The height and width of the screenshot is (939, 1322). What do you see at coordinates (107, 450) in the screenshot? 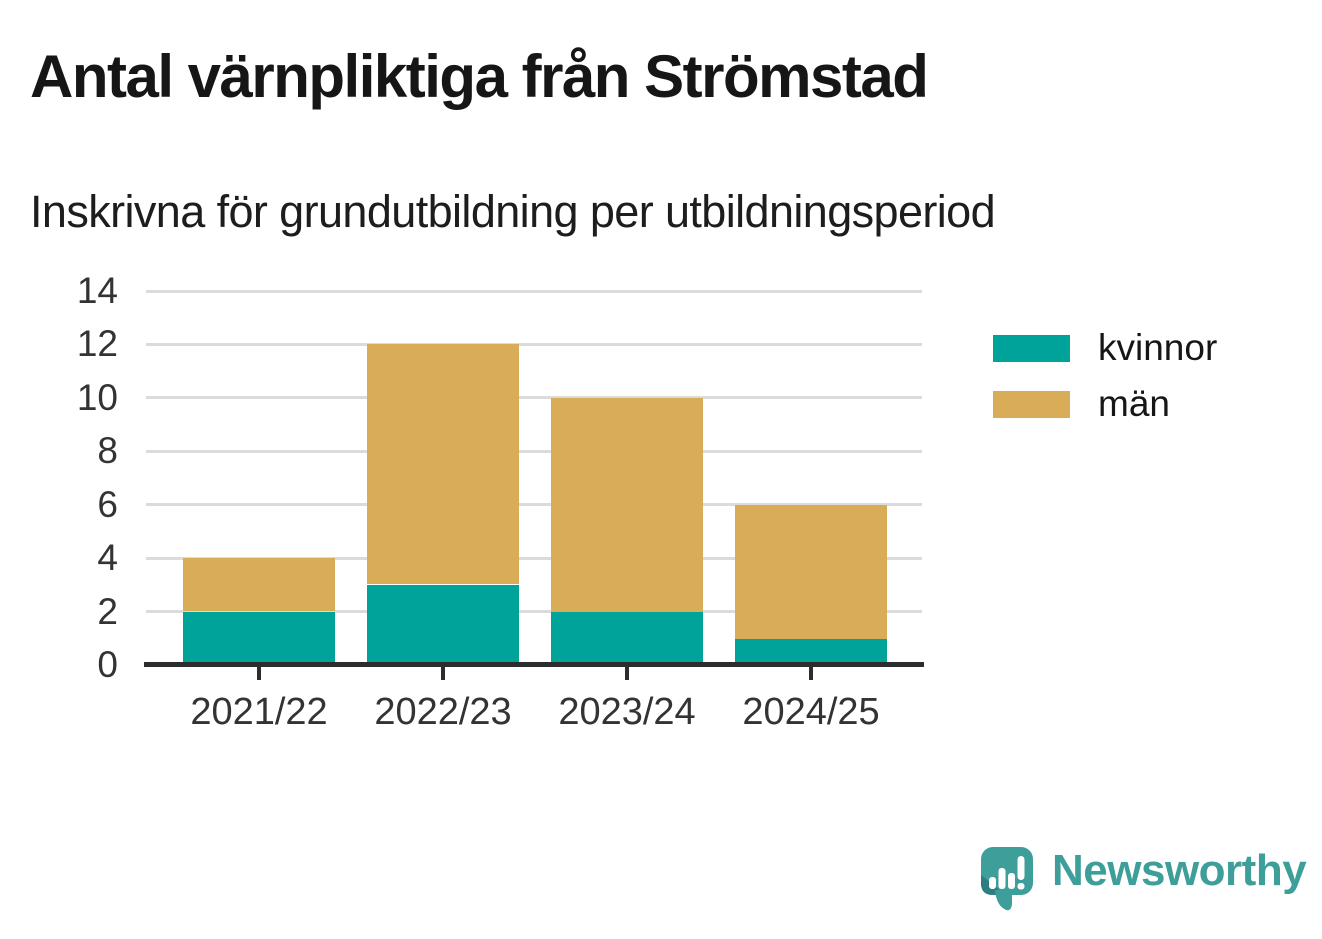
I see `y-axis-tick-label: 8` at bounding box center [107, 450].